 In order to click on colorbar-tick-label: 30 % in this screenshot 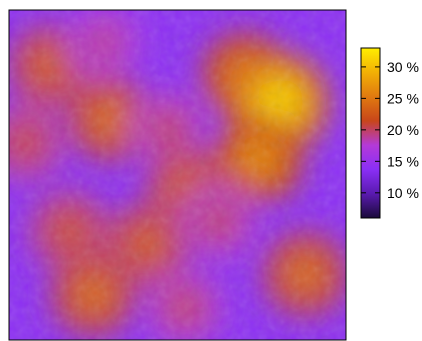, I will do `click(403, 67)`.